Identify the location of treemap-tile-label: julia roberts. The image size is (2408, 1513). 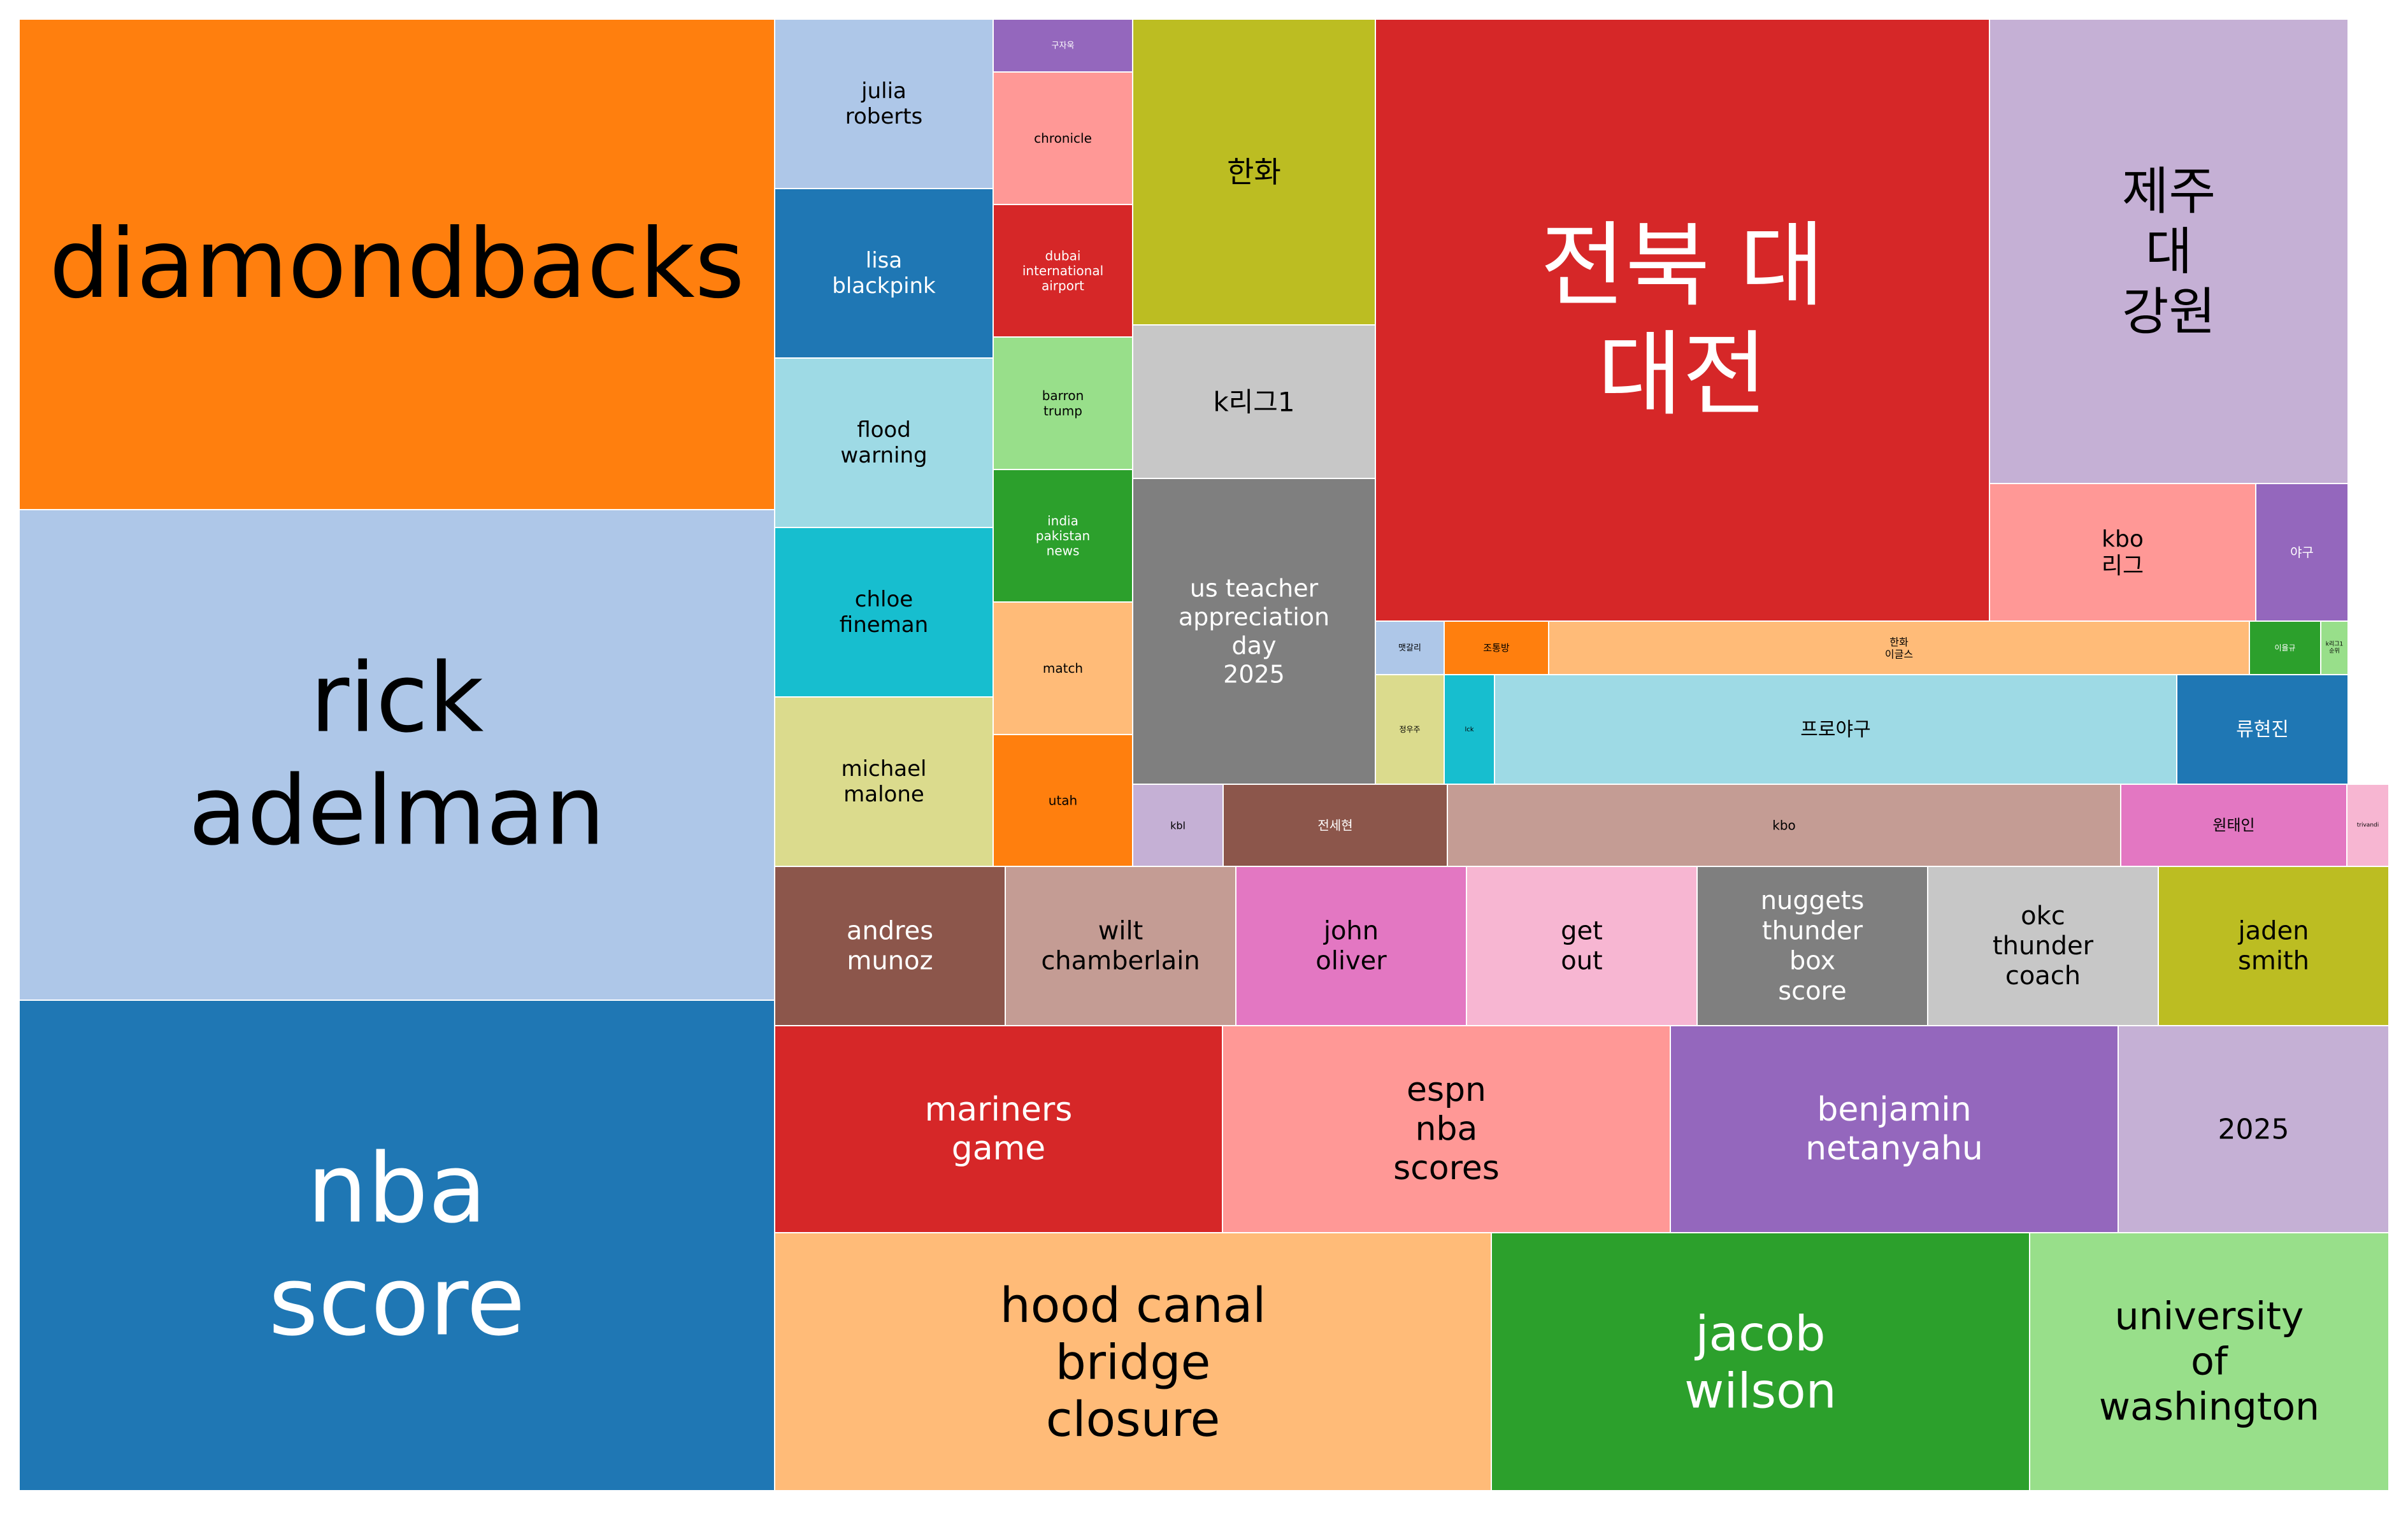
(884, 103).